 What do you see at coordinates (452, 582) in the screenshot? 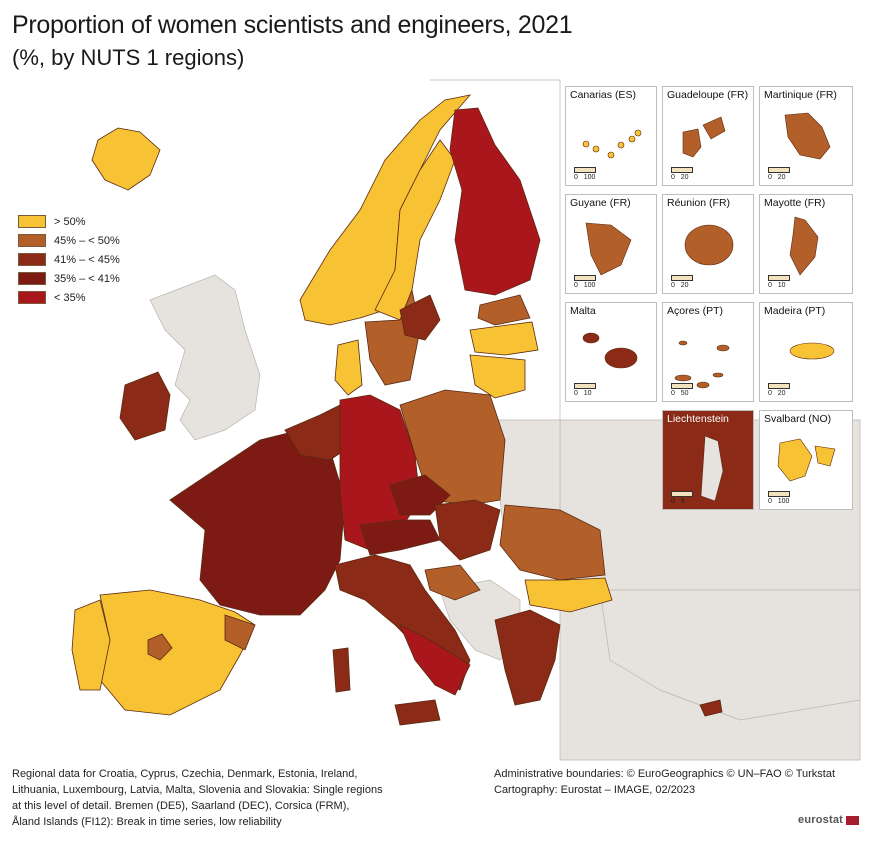
I see `region-croatia` at bounding box center [452, 582].